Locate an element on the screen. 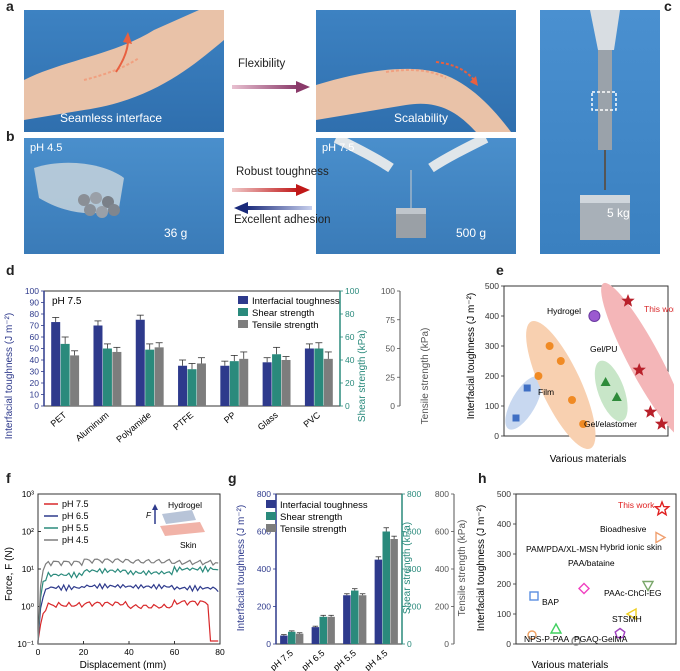  wrist-illustration is located at coordinates (124, 65).